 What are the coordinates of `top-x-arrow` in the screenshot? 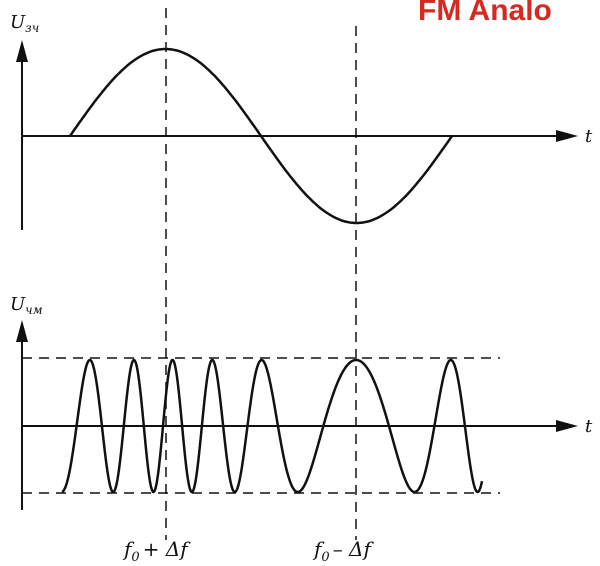 It's located at (567, 136).